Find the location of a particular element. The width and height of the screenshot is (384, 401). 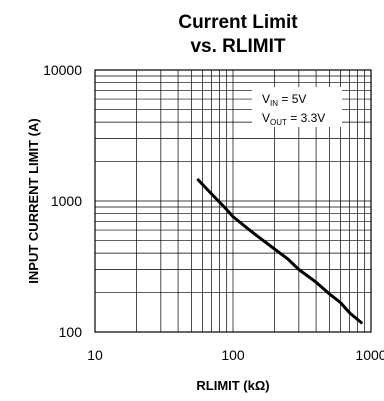

y-tick-label: 1000 is located at coordinates (66, 201).